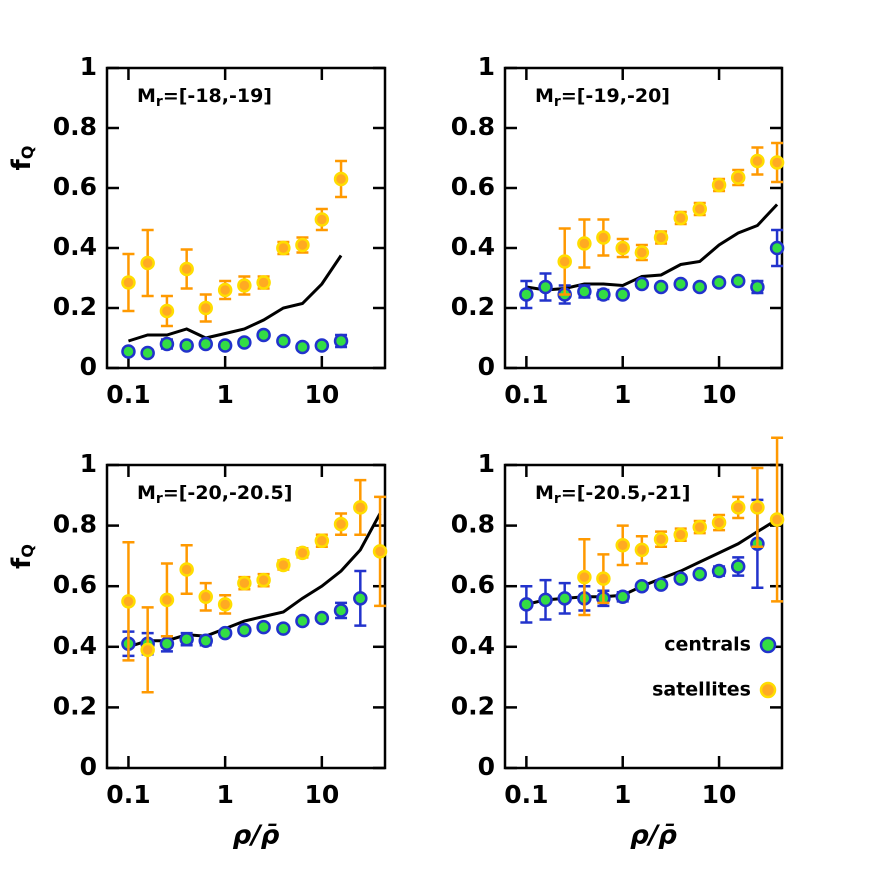 This screenshot has height=872, width=872. I want to click on legend-label: satellites, so click(701, 690).